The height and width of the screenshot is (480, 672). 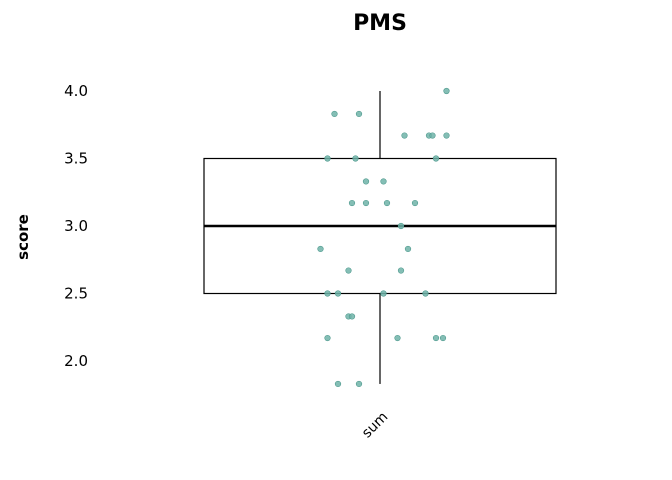 I want to click on x-category-labels: sum, so click(x=375, y=425).